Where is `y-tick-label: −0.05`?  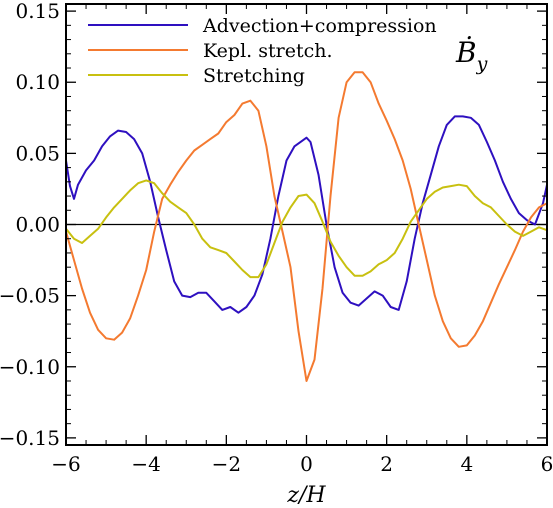 y-tick-label: −0.05 is located at coordinates (30, 296).